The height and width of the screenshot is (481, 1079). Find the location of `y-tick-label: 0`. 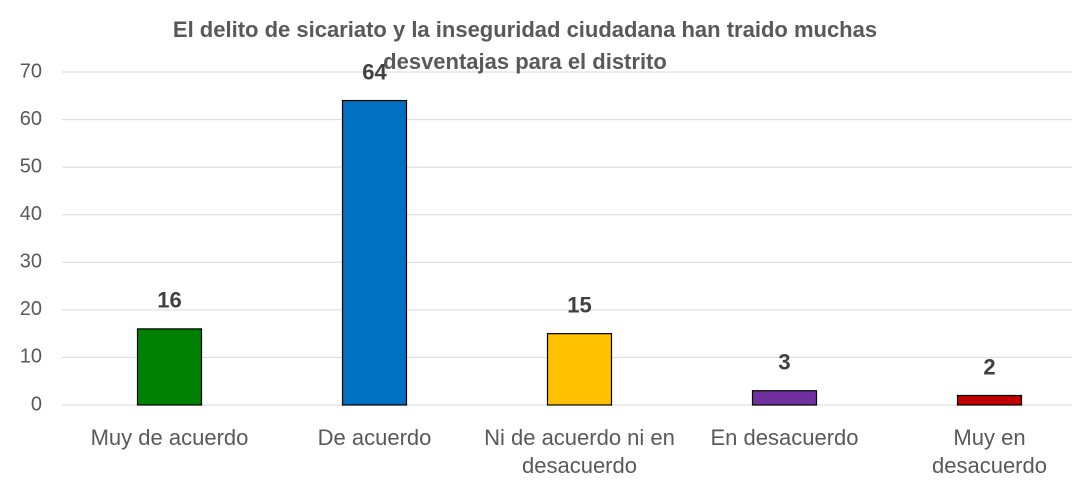

y-tick-label: 0 is located at coordinates (36, 404).